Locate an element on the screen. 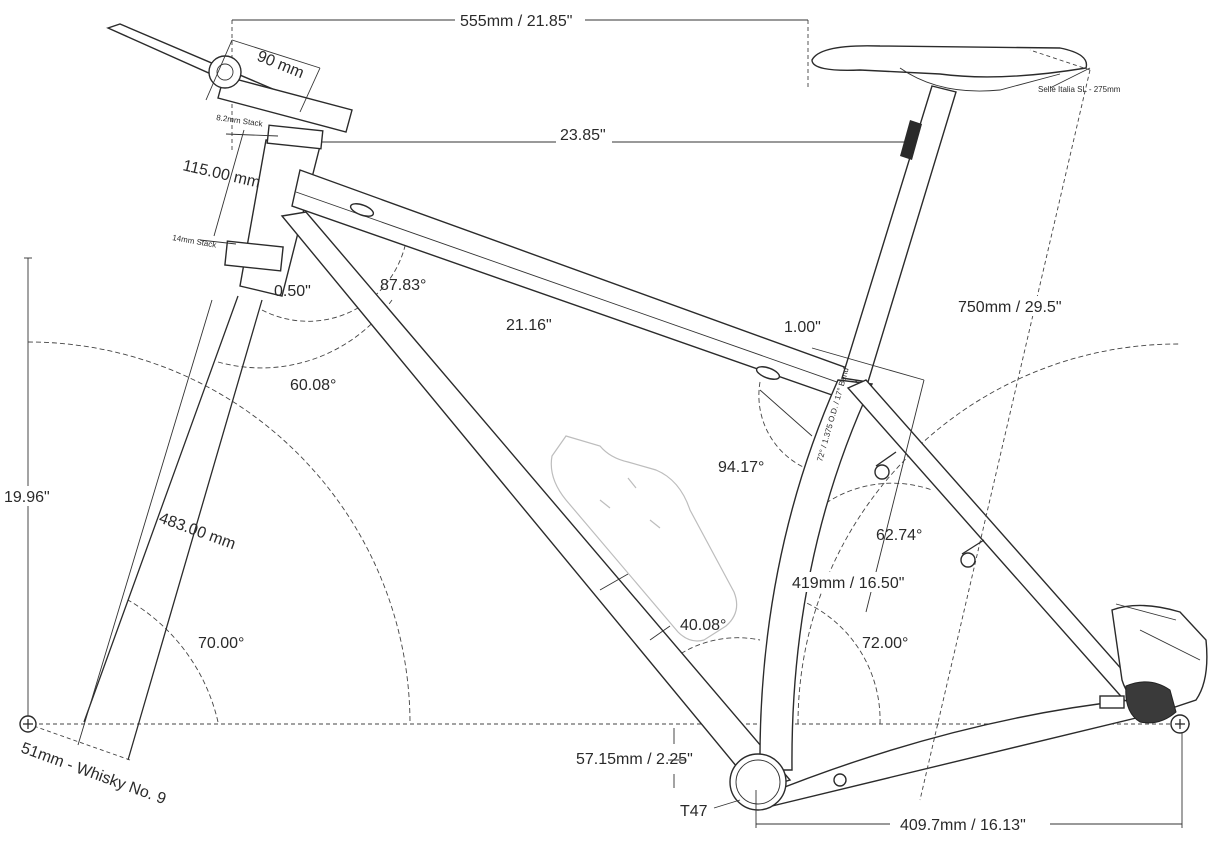  bottom-bracket-label: T47 is located at coordinates (694, 811).